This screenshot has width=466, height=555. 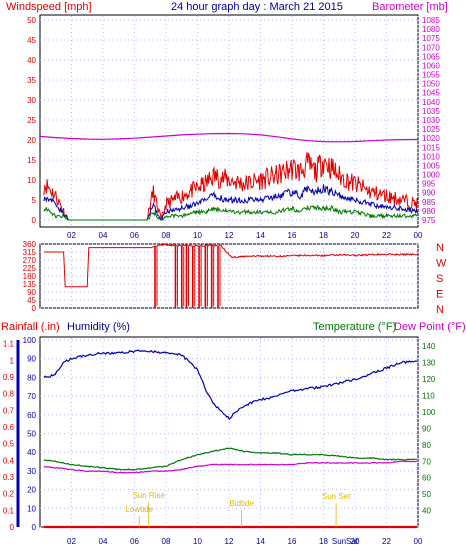 I want to click on wind-x-tick-label: 20, so click(x=355, y=235).